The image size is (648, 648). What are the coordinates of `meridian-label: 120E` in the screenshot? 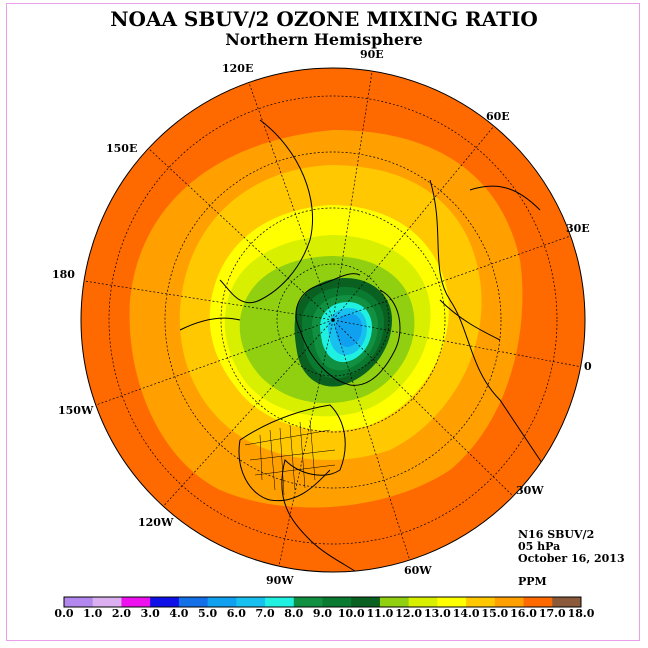 It's located at (237, 68).